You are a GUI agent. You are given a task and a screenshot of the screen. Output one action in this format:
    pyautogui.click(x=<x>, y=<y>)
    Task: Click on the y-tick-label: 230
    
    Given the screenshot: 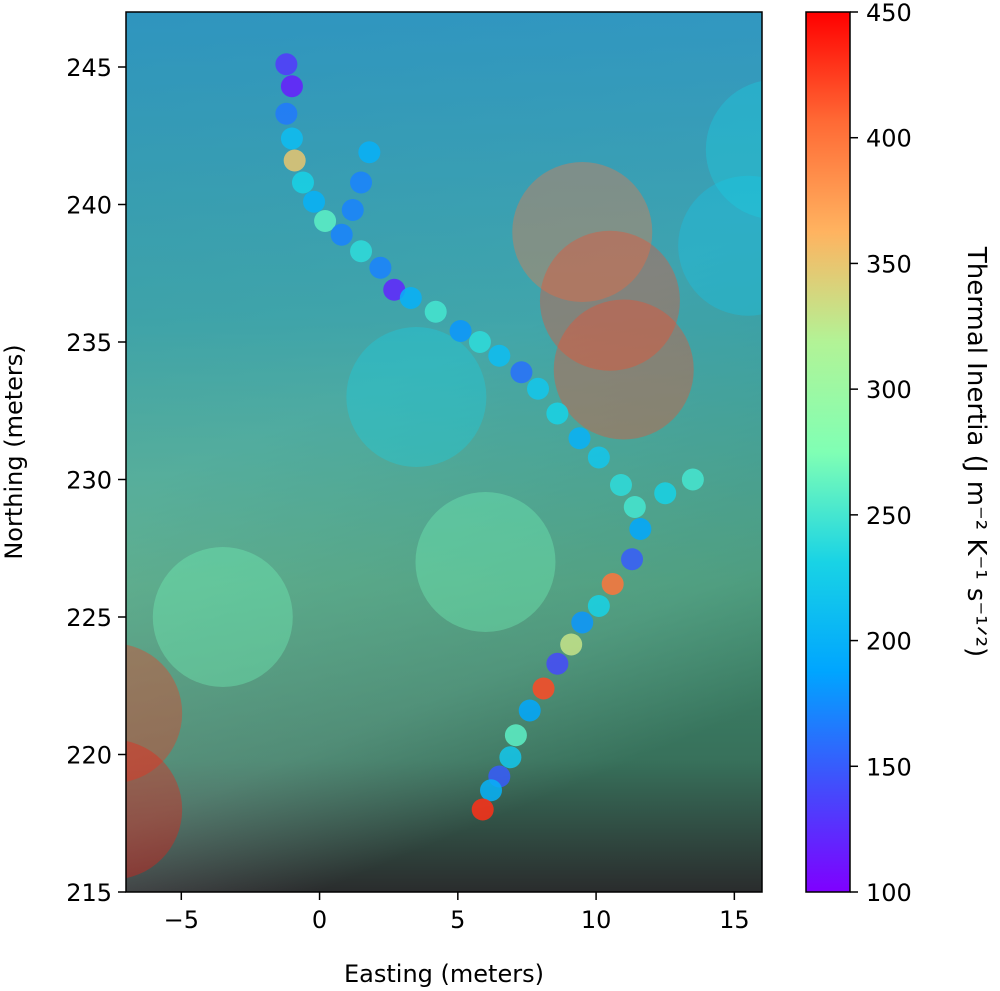 What is the action you would take?
    pyautogui.click(x=89, y=481)
    